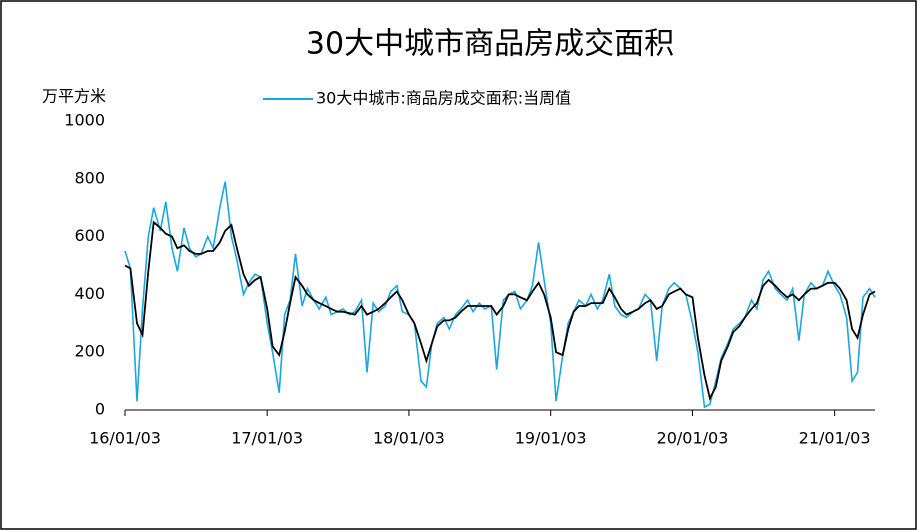  I want to click on x-tick-label: 20/01/03, so click(693, 438).